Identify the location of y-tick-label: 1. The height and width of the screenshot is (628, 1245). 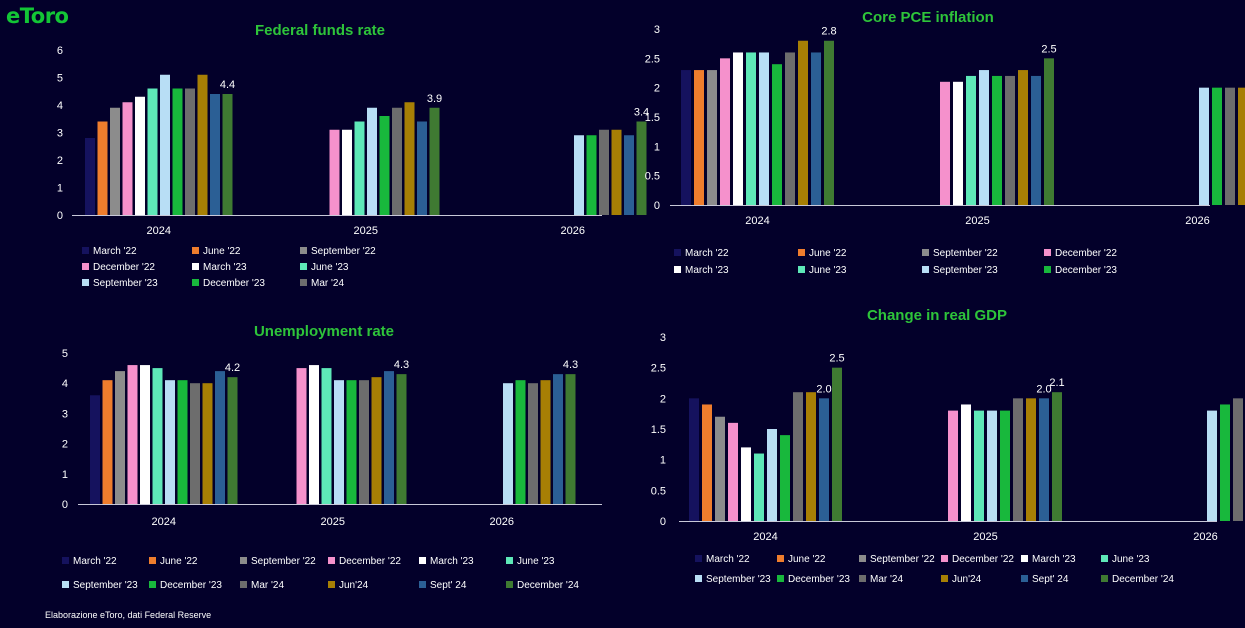
(657, 147).